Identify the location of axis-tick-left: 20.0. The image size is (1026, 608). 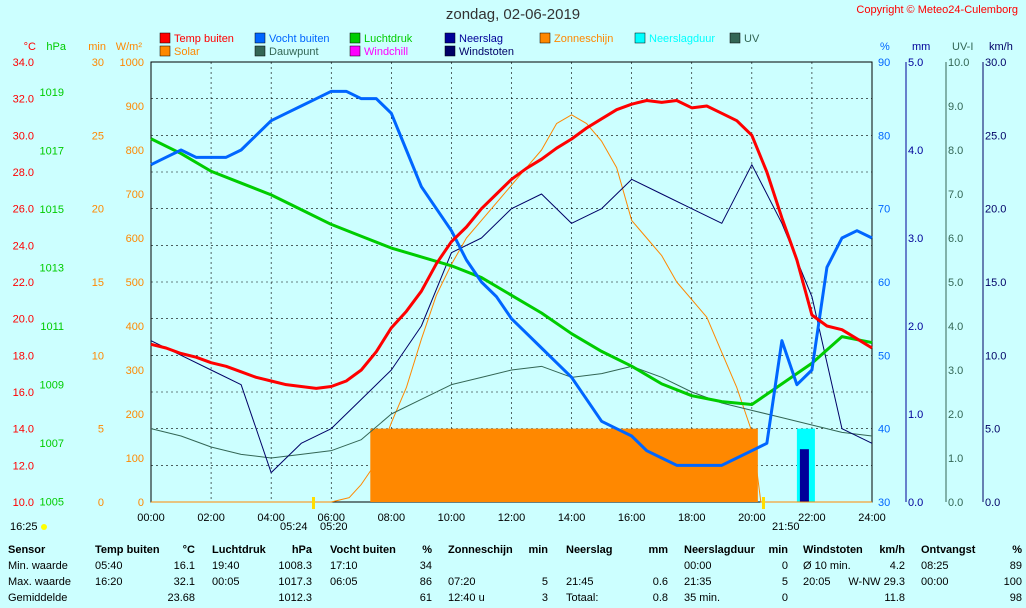
(23, 320).